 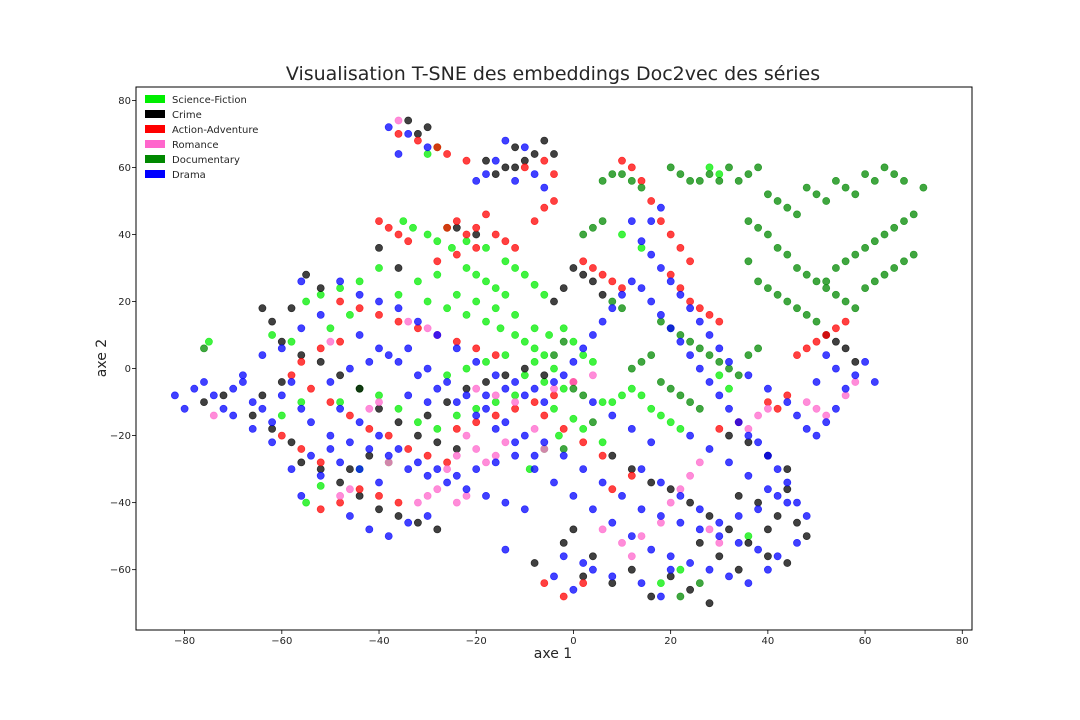 What do you see at coordinates (192, 160) in the screenshot?
I see `legend-item: Documentary` at bounding box center [192, 160].